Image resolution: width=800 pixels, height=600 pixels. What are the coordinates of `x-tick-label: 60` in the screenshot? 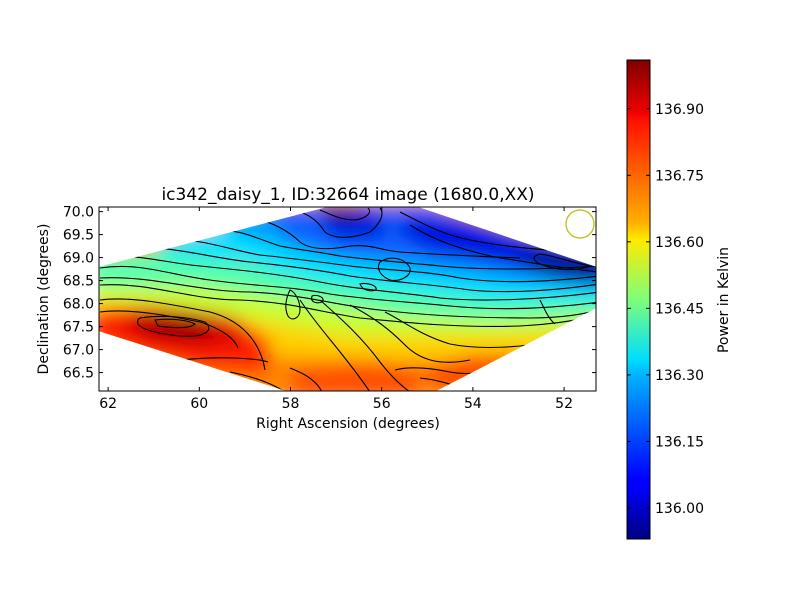 It's located at (199, 404).